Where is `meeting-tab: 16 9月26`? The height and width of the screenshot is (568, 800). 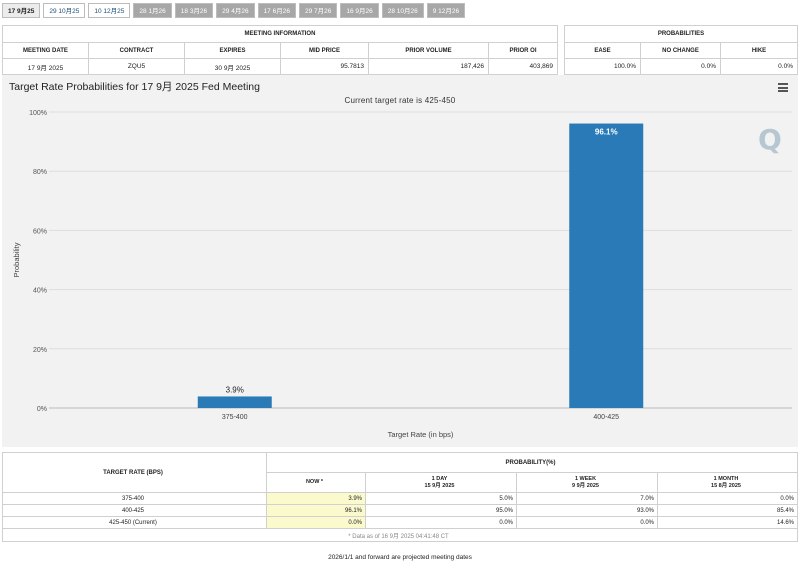
meeting-tab: 16 9月26 is located at coordinates (359, 10).